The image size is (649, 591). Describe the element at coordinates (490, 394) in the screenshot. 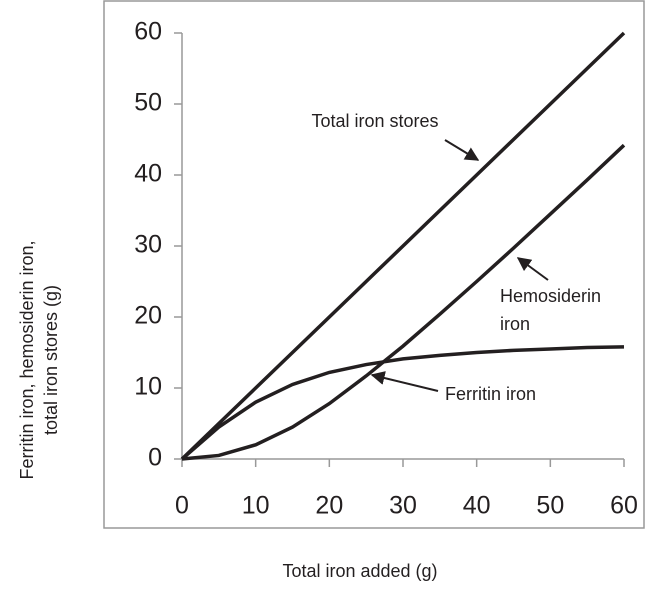

I see `annotation: Ferritin iron` at that location.